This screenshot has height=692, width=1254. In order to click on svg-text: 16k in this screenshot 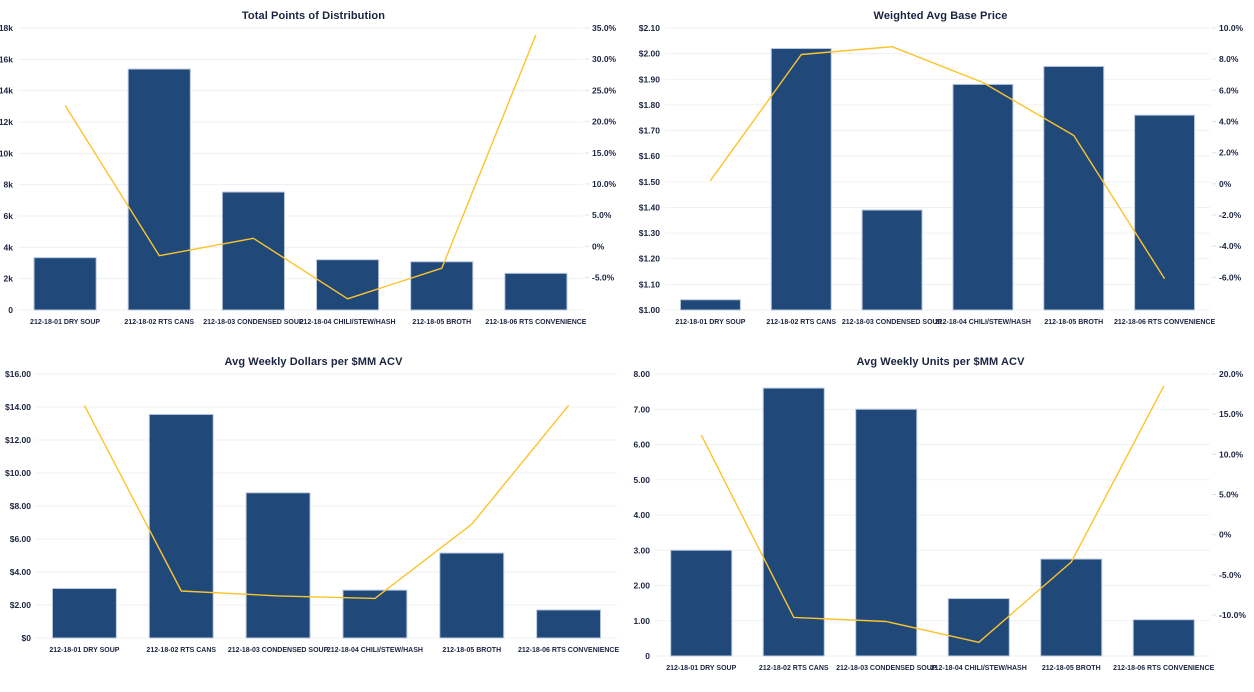, I will do `click(6, 59)`.